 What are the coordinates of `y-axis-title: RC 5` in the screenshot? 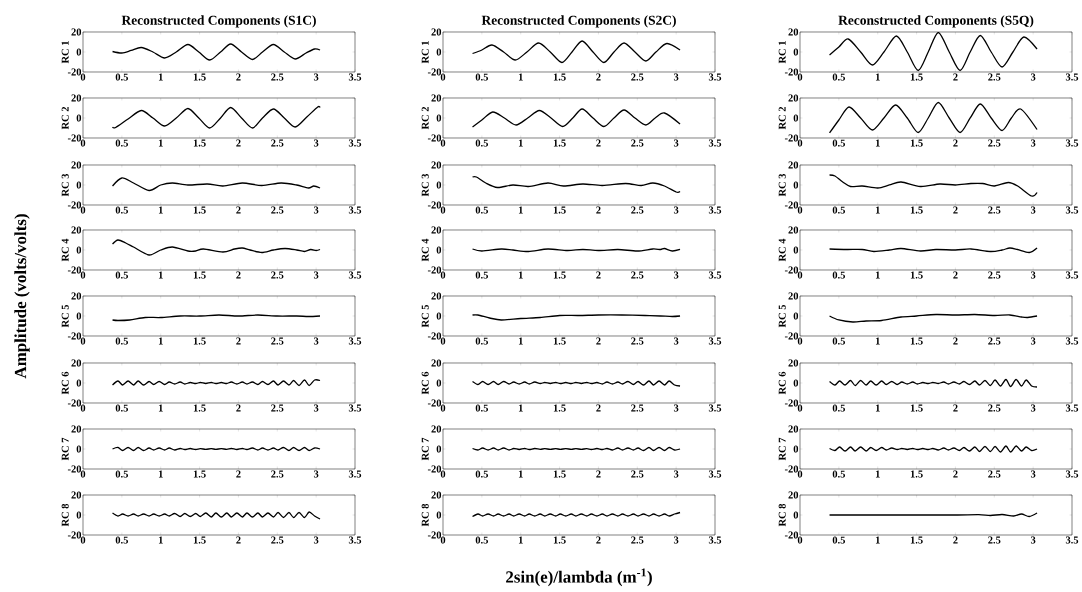 It's located at (782, 316).